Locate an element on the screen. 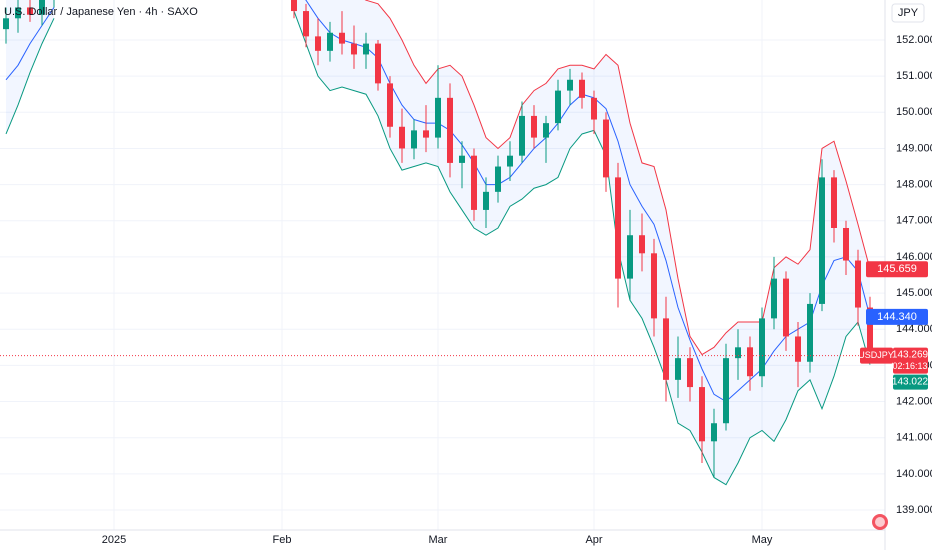  x-tick-label: Mar is located at coordinates (438, 540).